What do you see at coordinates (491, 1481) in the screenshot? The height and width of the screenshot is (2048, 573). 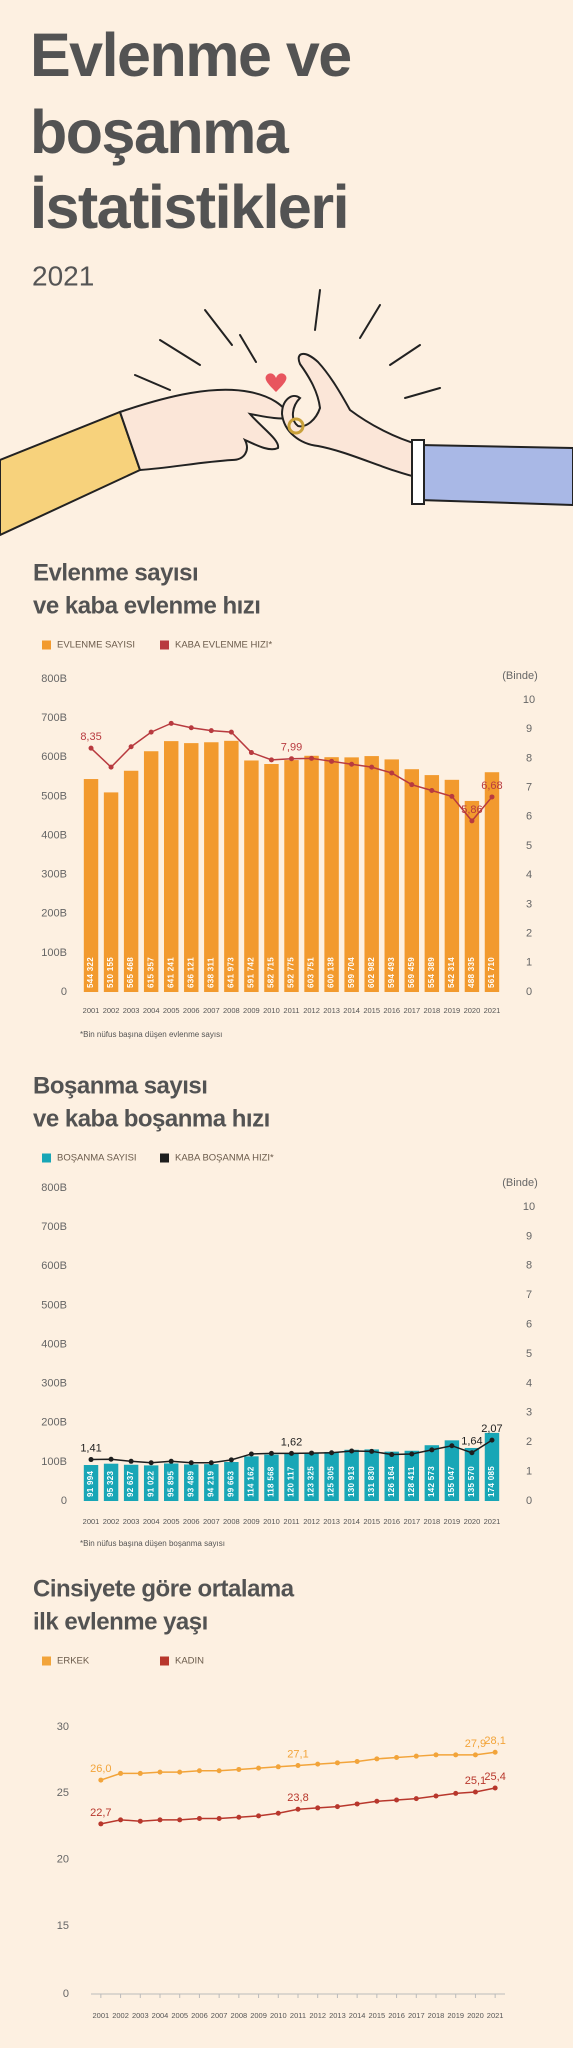 I see `bar-value-label: 174 085` at bounding box center [491, 1481].